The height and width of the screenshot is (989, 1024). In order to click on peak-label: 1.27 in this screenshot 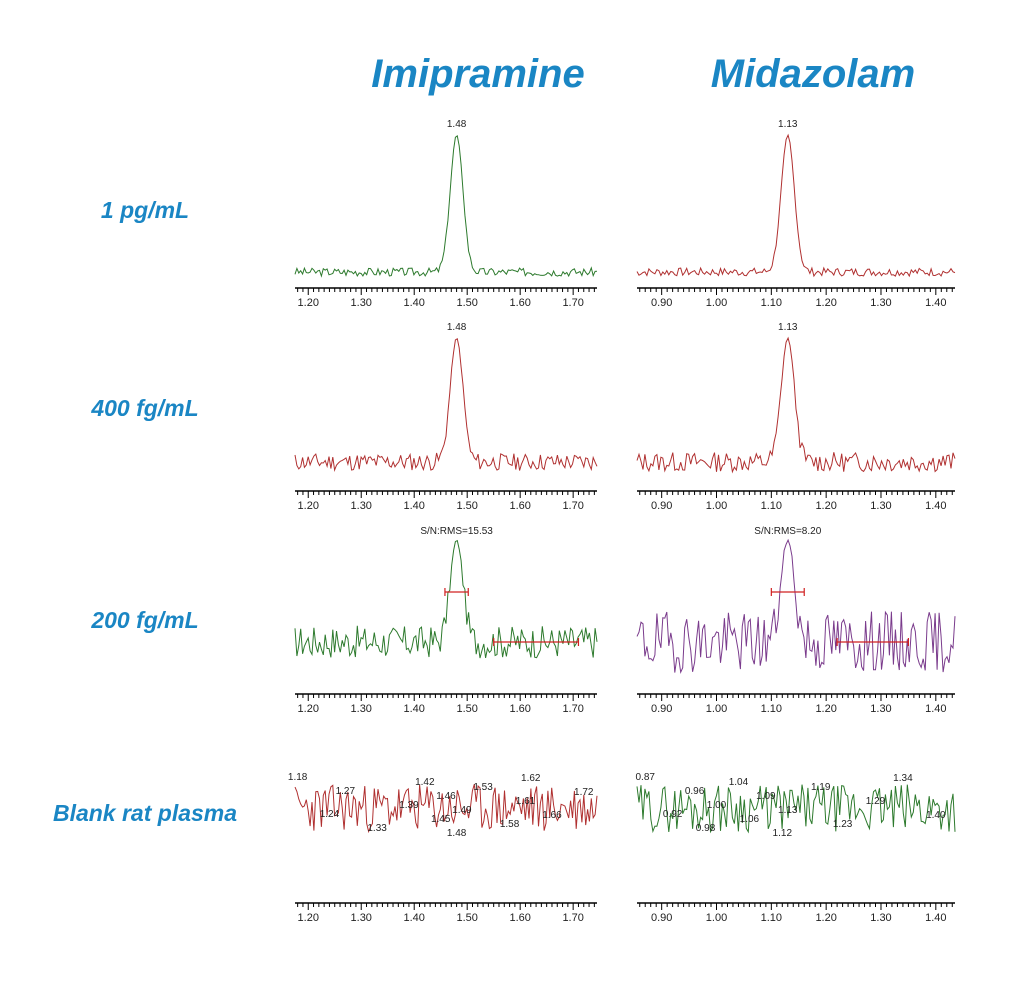, I will do `click(346, 791)`.